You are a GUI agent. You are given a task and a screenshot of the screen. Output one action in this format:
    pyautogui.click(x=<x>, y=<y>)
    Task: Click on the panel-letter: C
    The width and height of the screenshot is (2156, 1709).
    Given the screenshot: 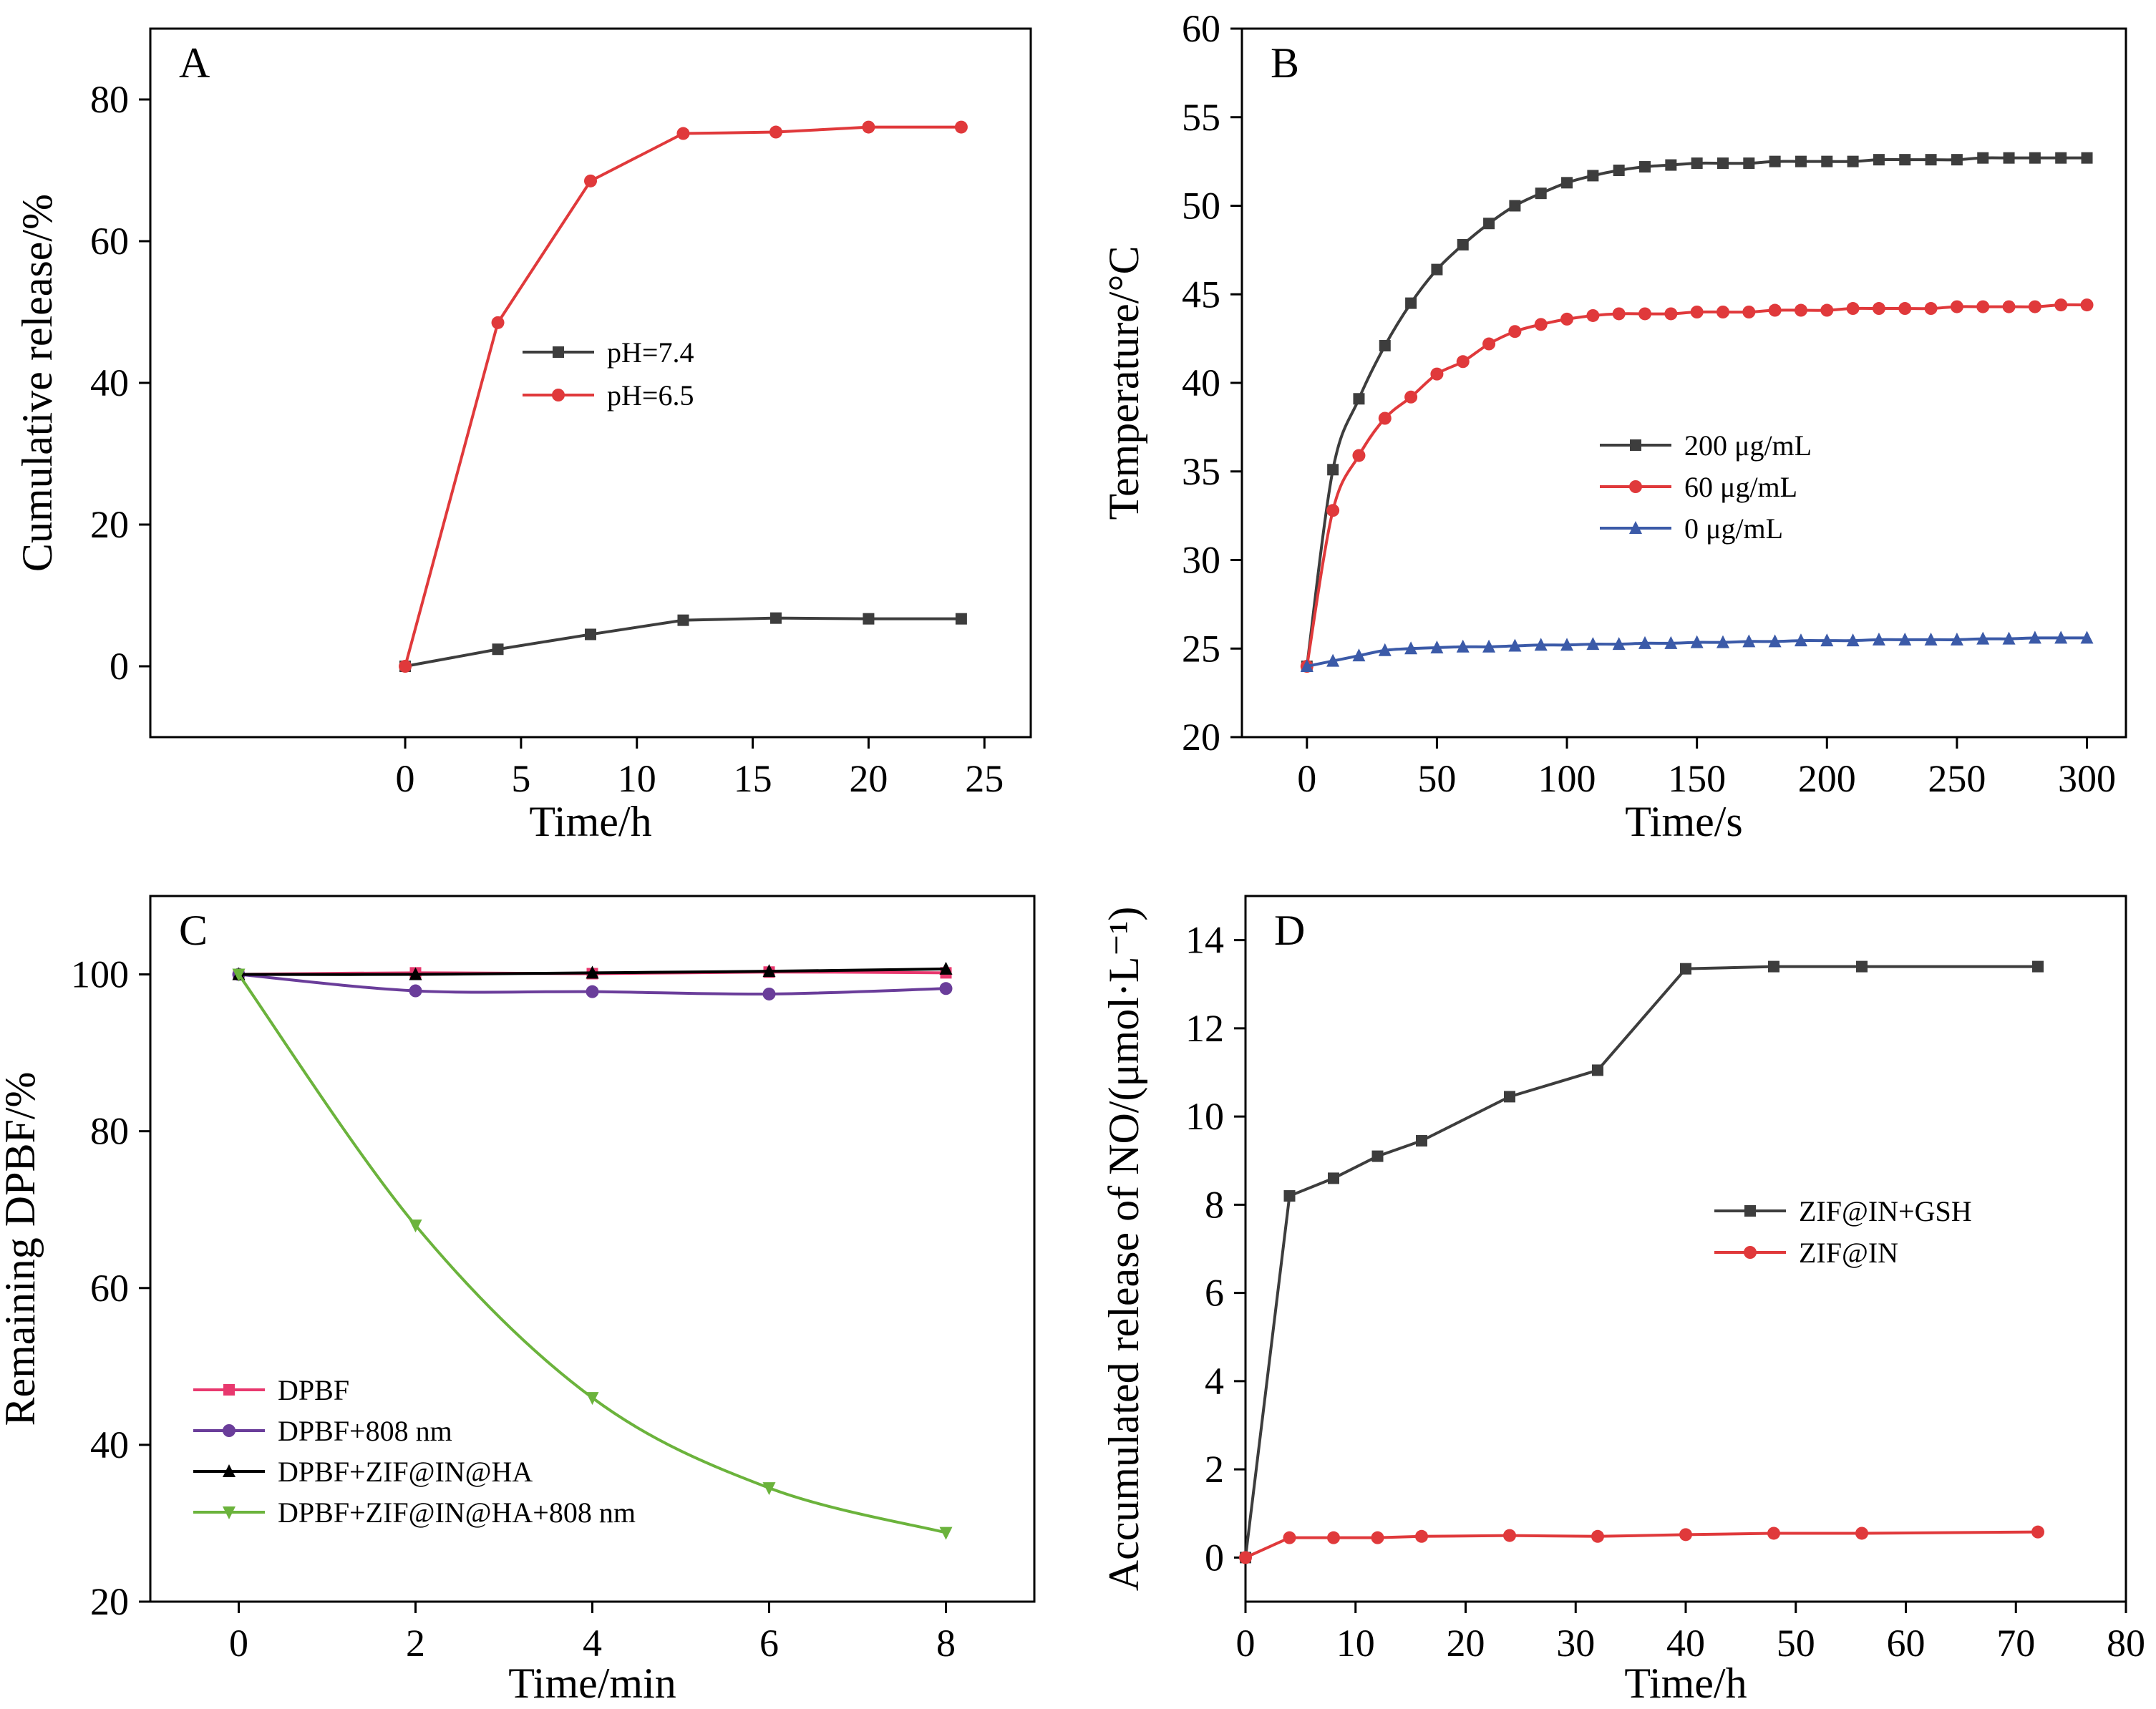 What is the action you would take?
    pyautogui.click(x=194, y=930)
    